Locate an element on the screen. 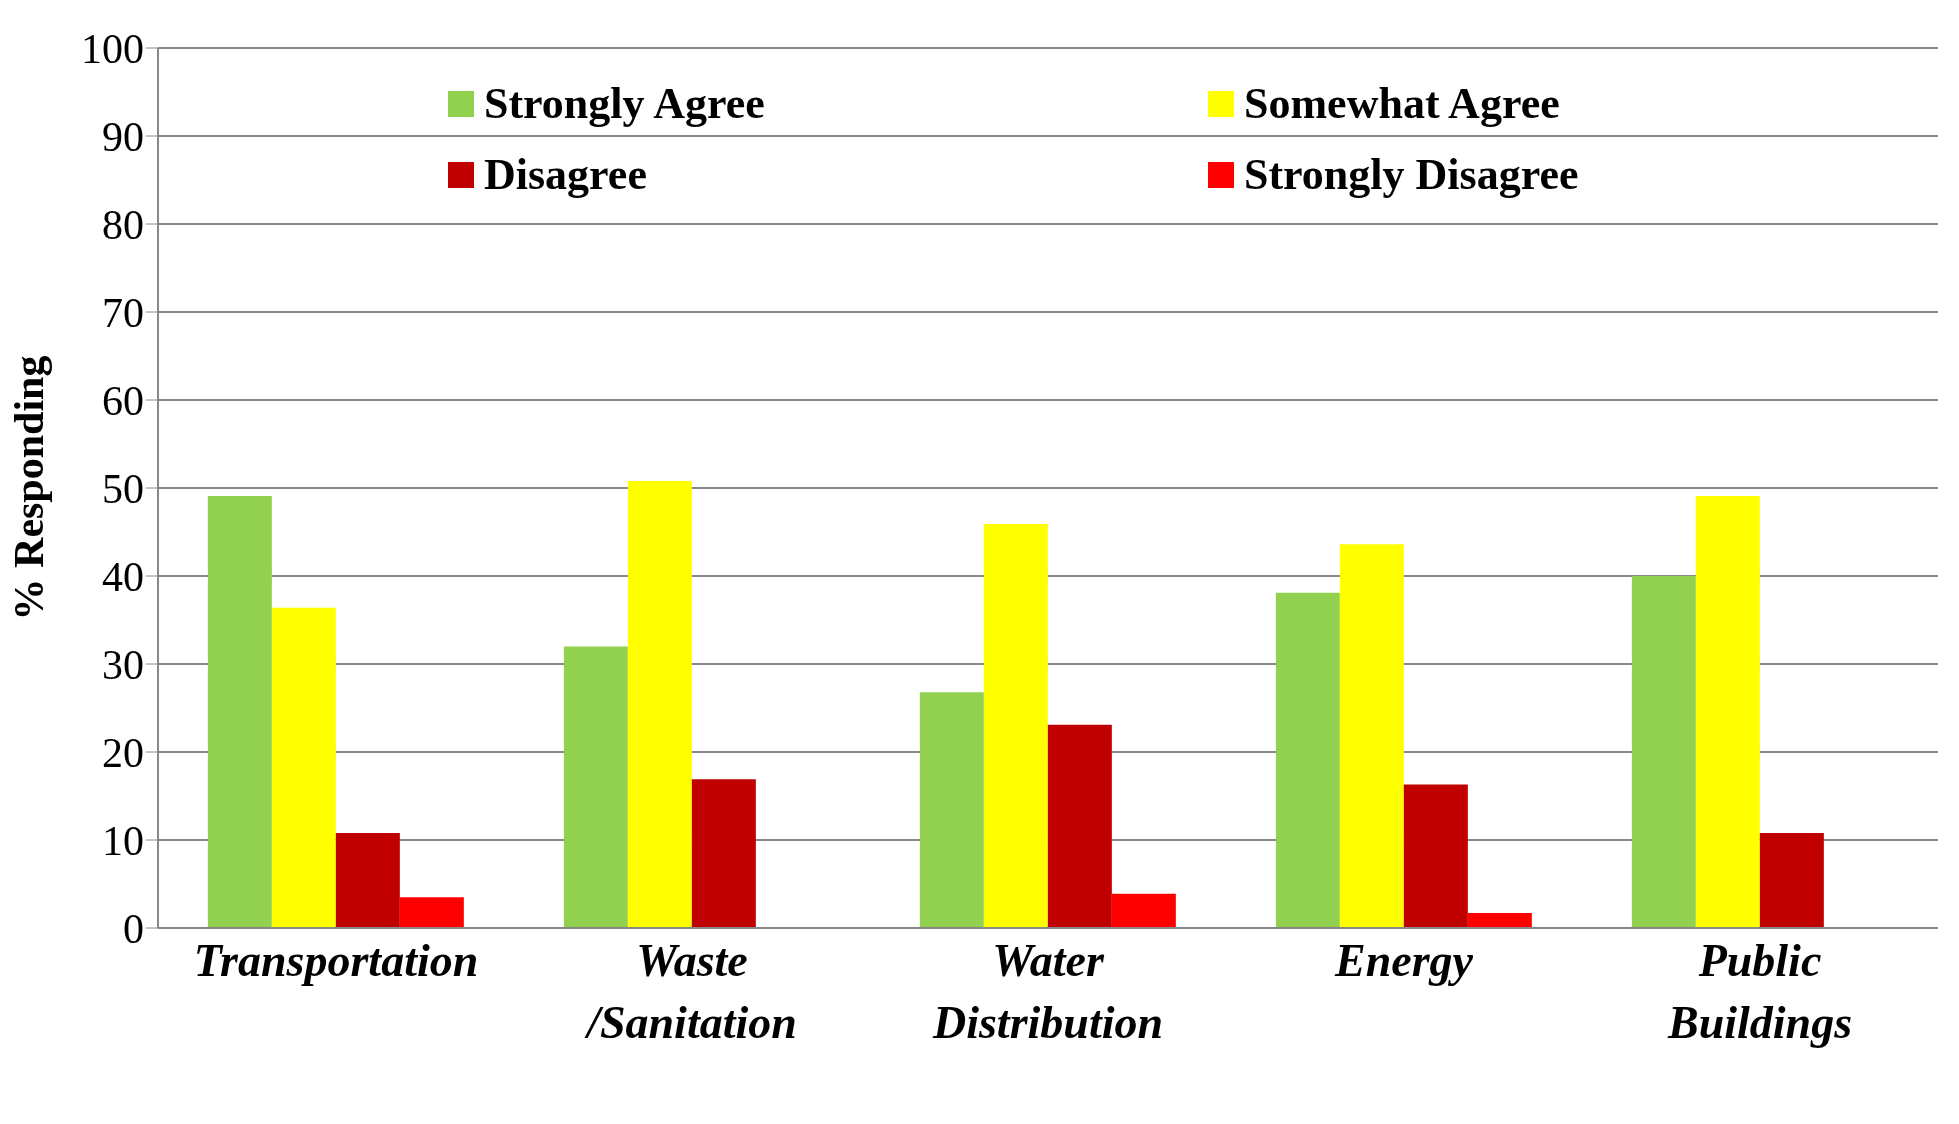  y-tick-label: 50 is located at coordinates (123, 488).